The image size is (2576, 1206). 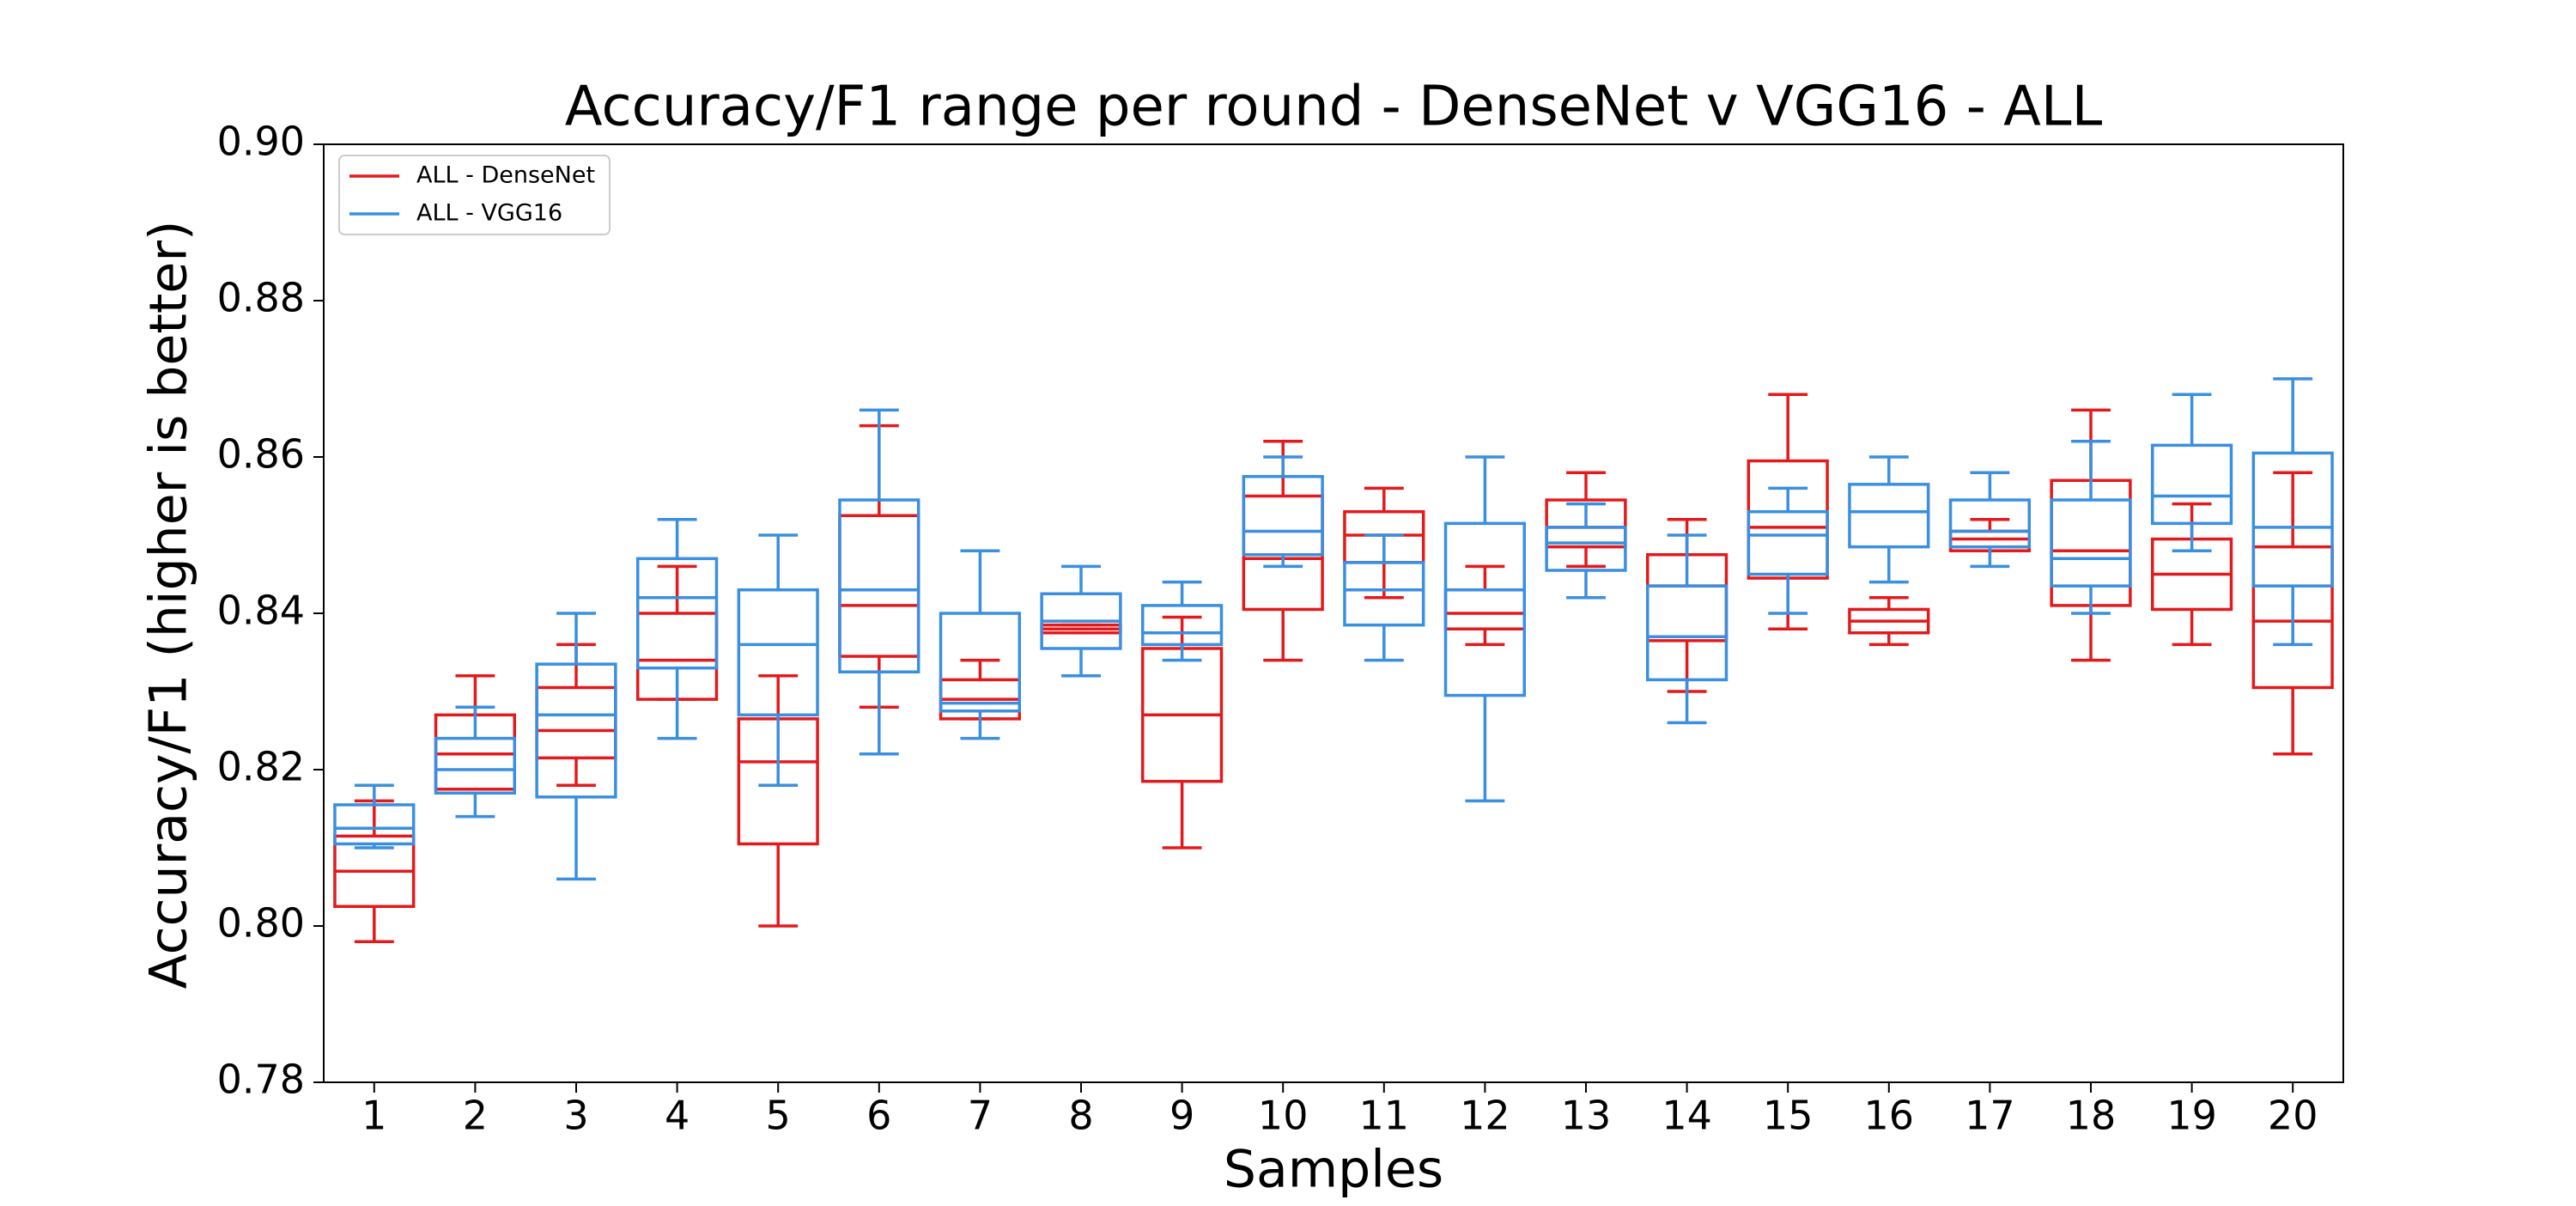 I want to click on legend-label: ALL - DenseNet, so click(x=505, y=175).